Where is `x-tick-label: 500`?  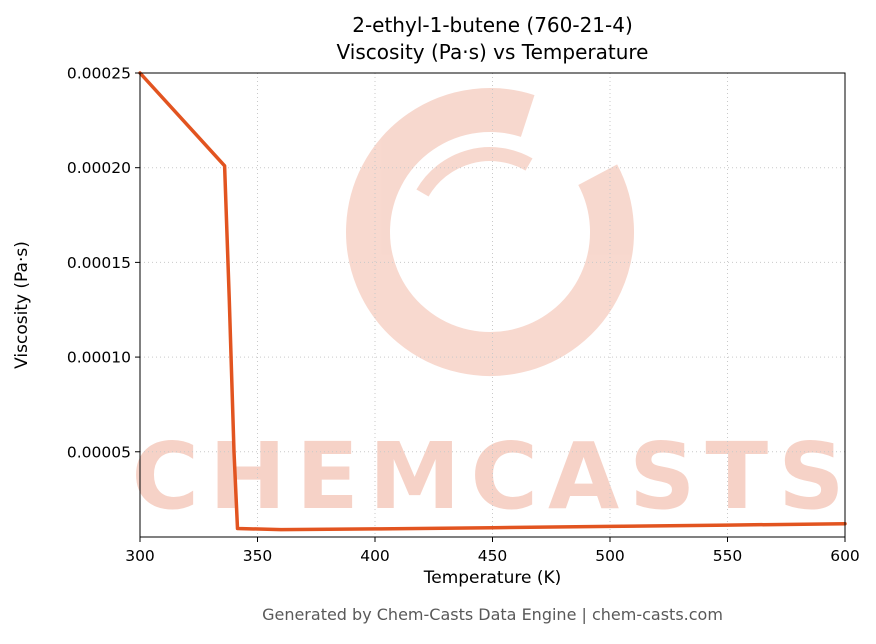 x-tick-label: 500 is located at coordinates (610, 556).